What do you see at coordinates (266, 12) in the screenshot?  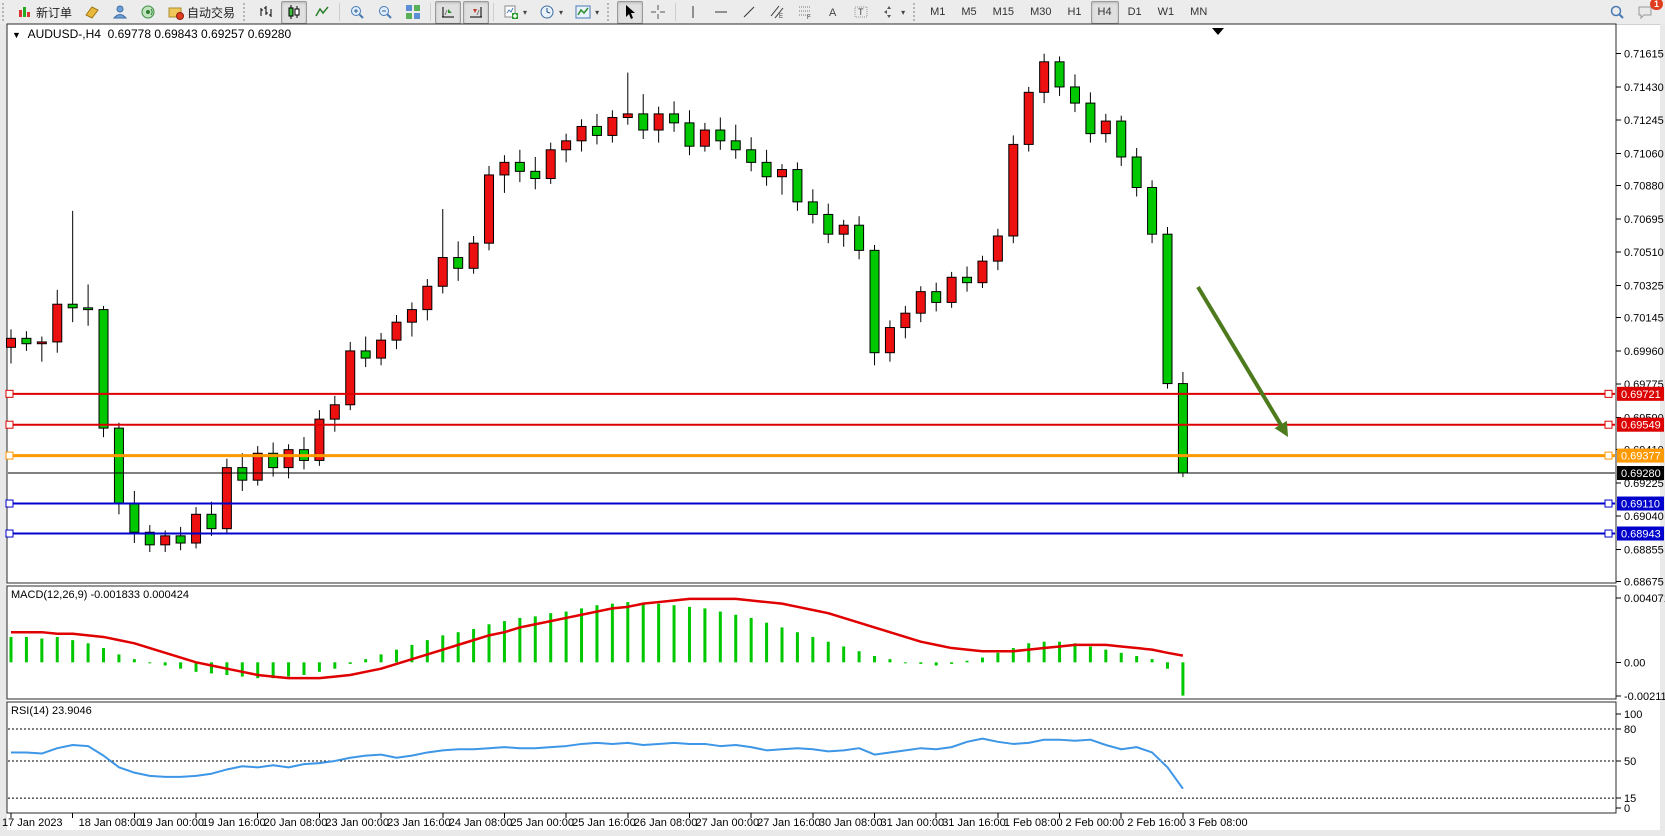 I see `bars-chart-button` at bounding box center [266, 12].